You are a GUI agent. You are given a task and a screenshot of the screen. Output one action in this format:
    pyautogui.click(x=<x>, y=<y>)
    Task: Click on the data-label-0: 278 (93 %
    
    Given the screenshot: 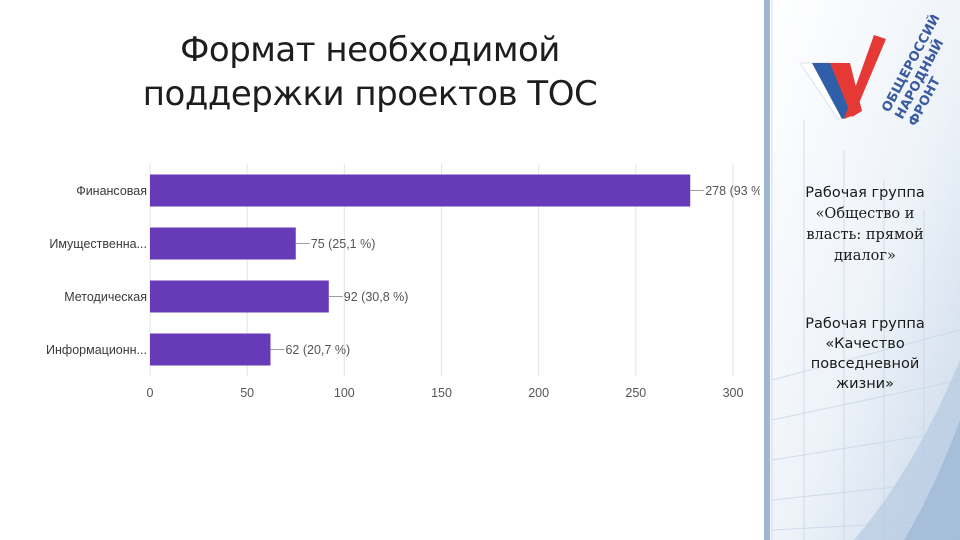 What is the action you would take?
    pyautogui.click(x=732, y=191)
    